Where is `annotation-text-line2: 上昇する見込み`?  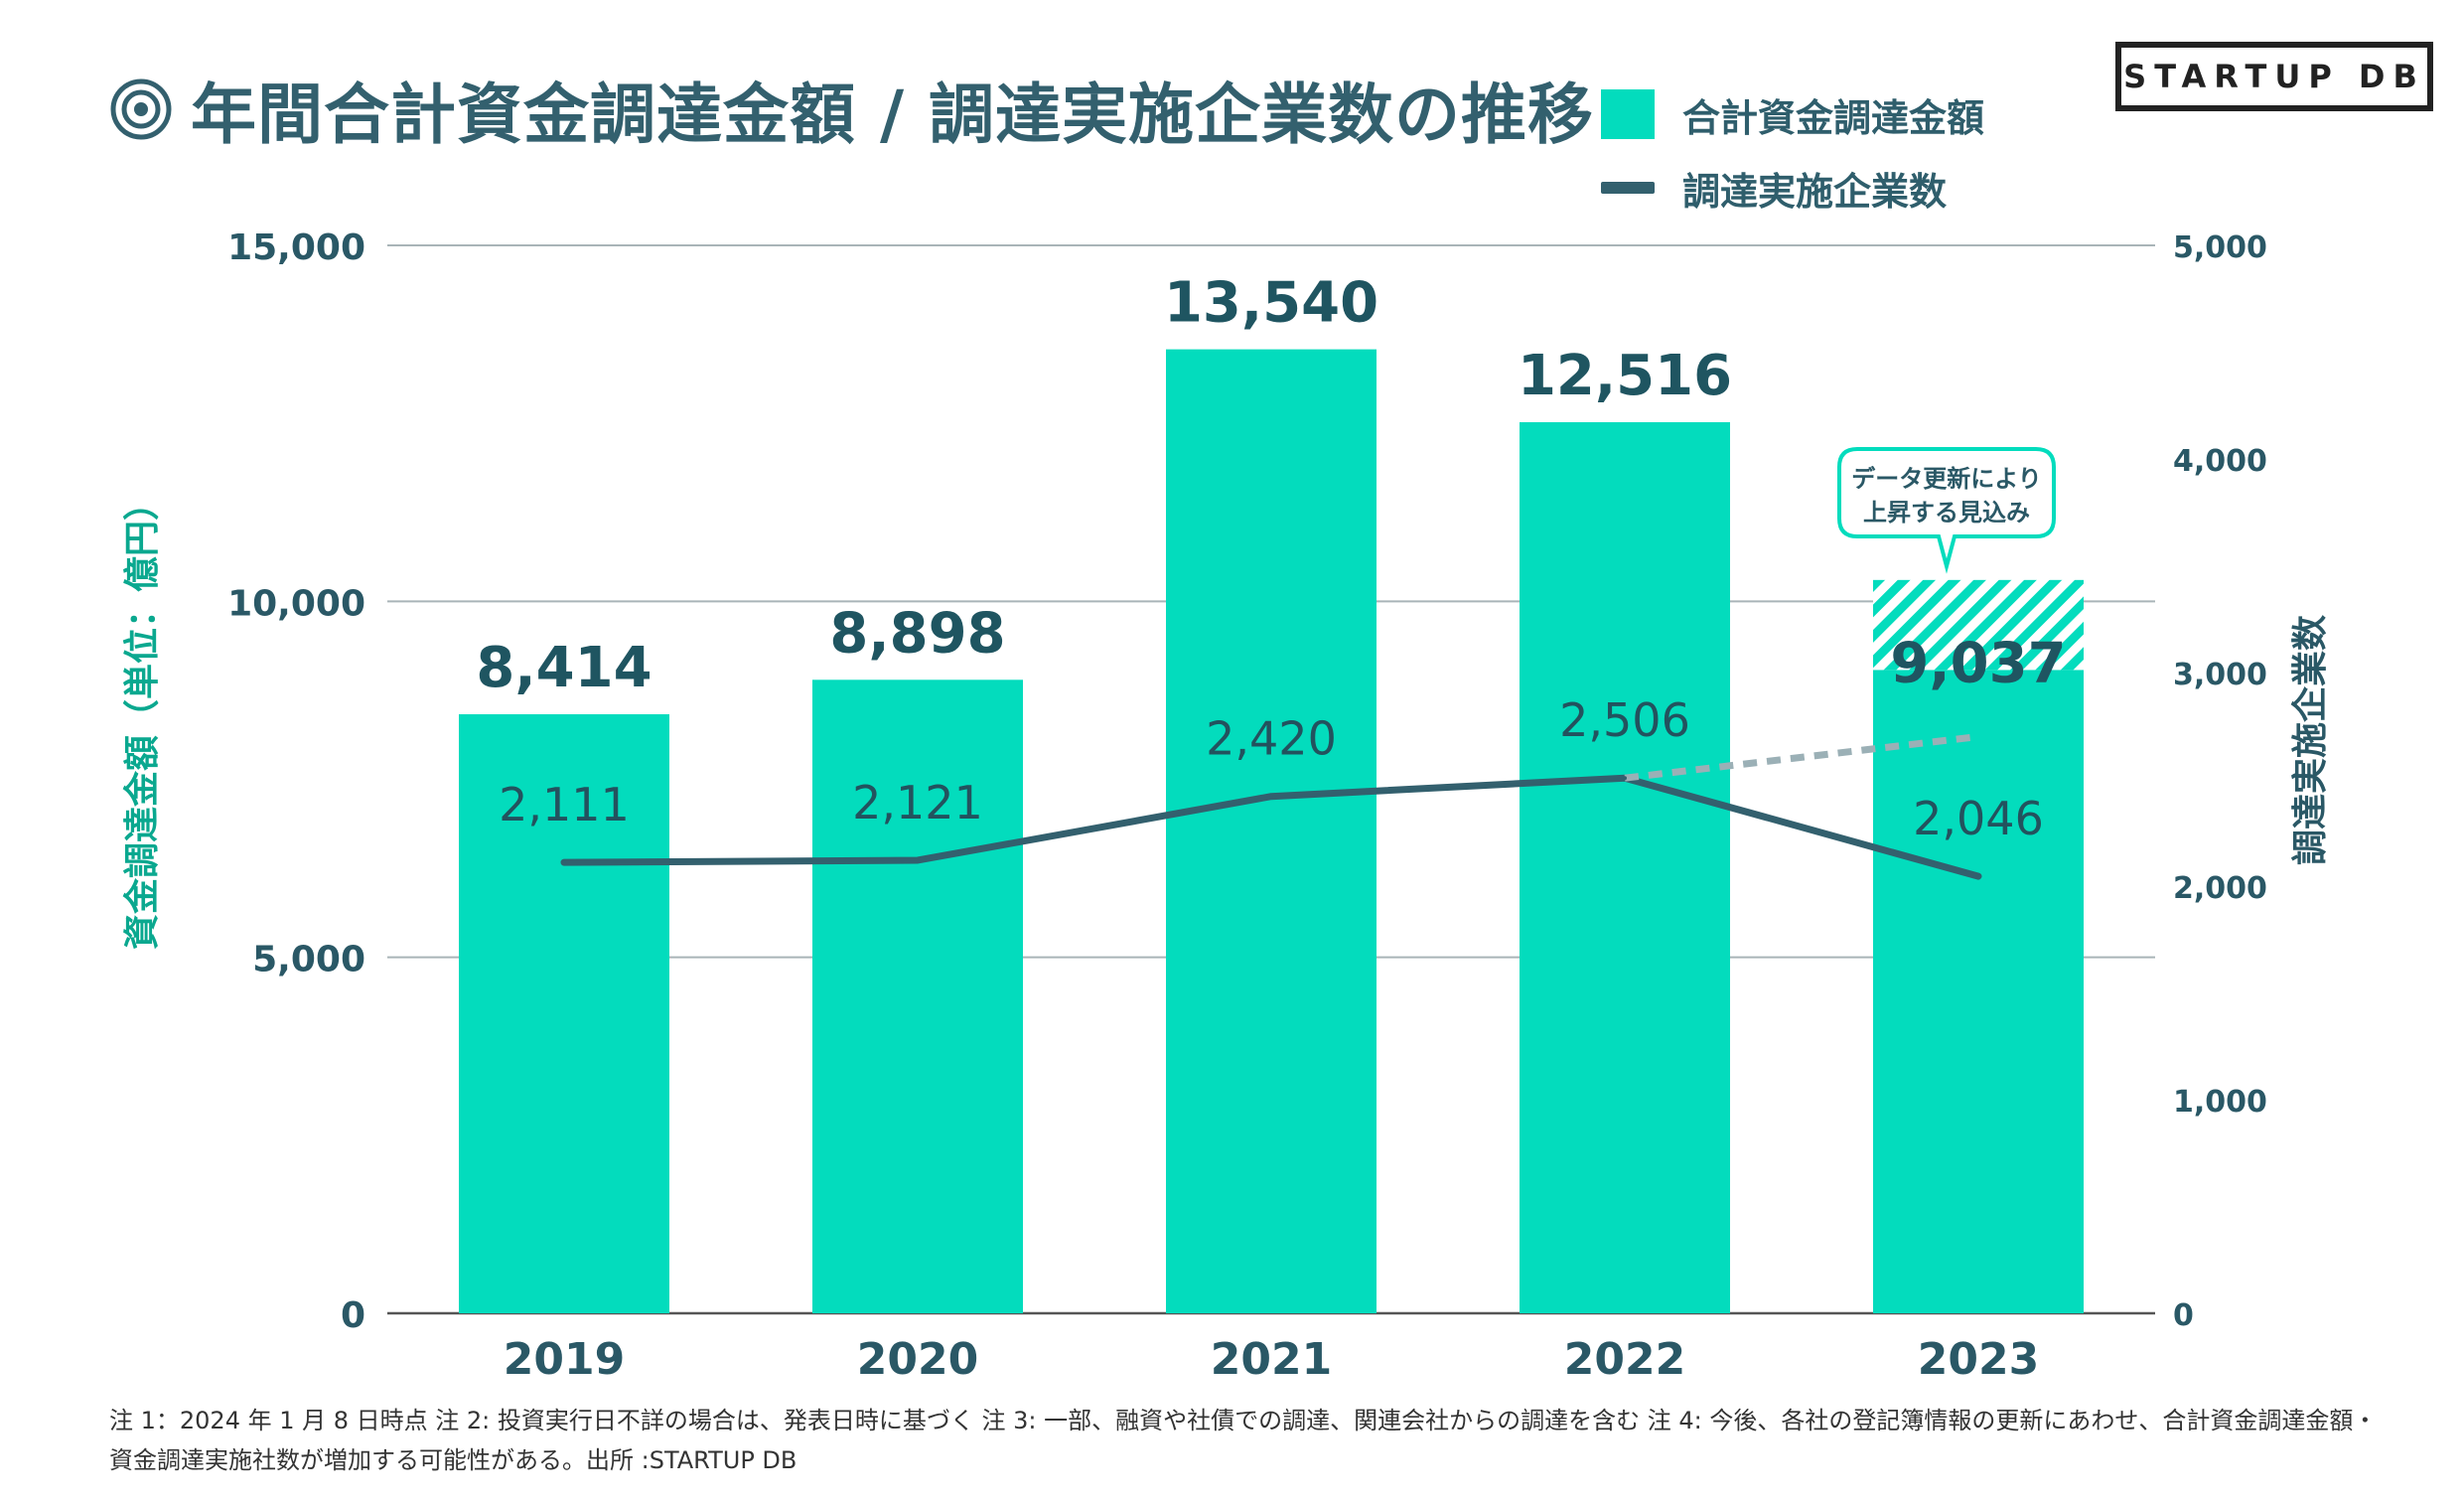 annotation-text-line2: 上昇する見込み is located at coordinates (1946, 513).